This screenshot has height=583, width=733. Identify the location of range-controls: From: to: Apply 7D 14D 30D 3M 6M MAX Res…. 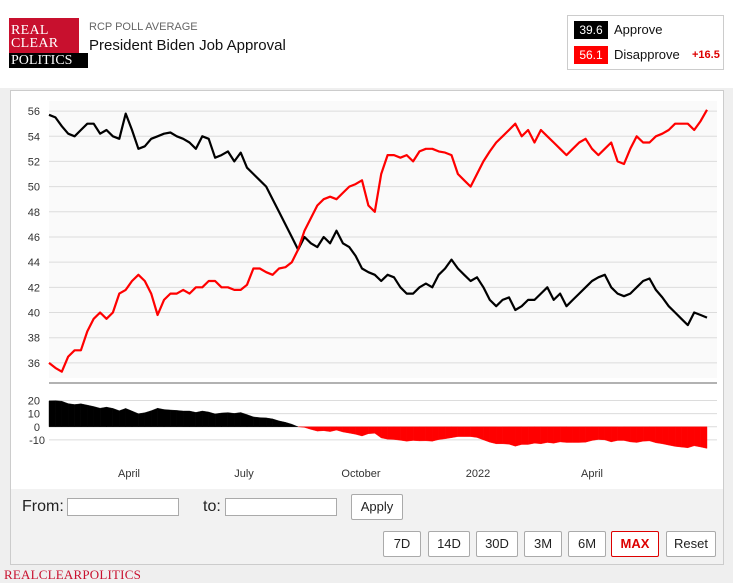
(367, 527).